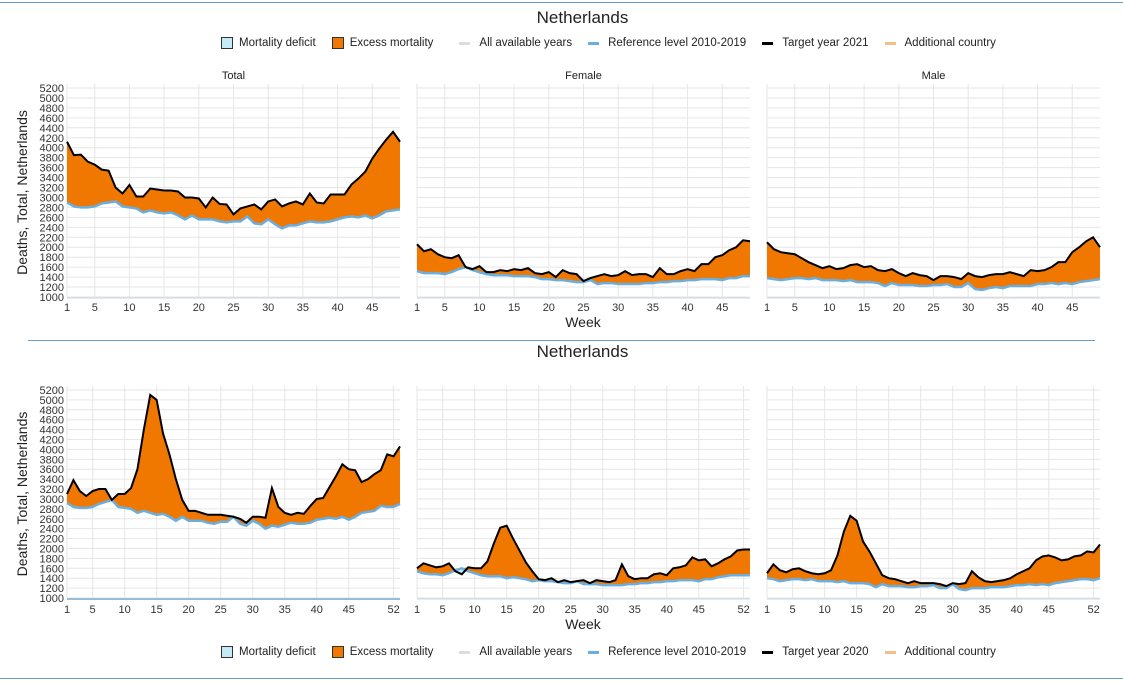 The height and width of the screenshot is (683, 1123). I want to click on legend-item-target: Target year 2021, so click(815, 43).